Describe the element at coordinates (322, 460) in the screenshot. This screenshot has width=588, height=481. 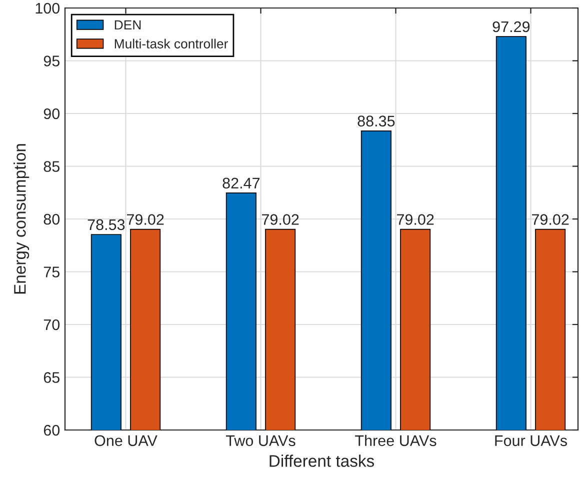
I see `x-axis-title: Different tasks` at that location.